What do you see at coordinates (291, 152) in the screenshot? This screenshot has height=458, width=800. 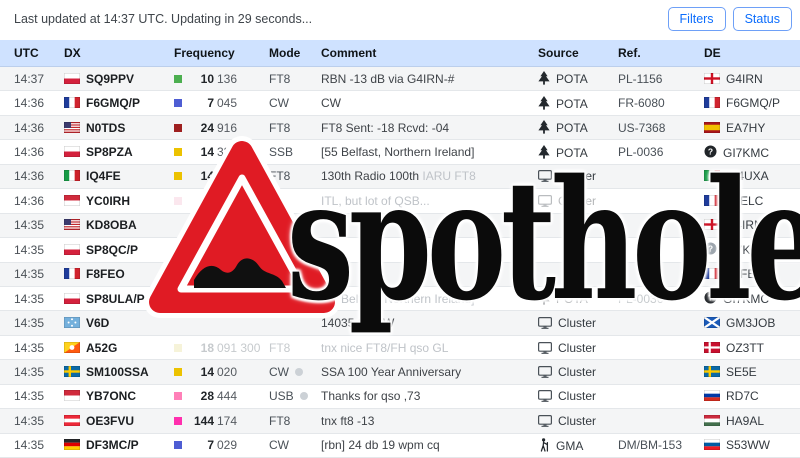 I see `spot-mode: SSB` at bounding box center [291, 152].